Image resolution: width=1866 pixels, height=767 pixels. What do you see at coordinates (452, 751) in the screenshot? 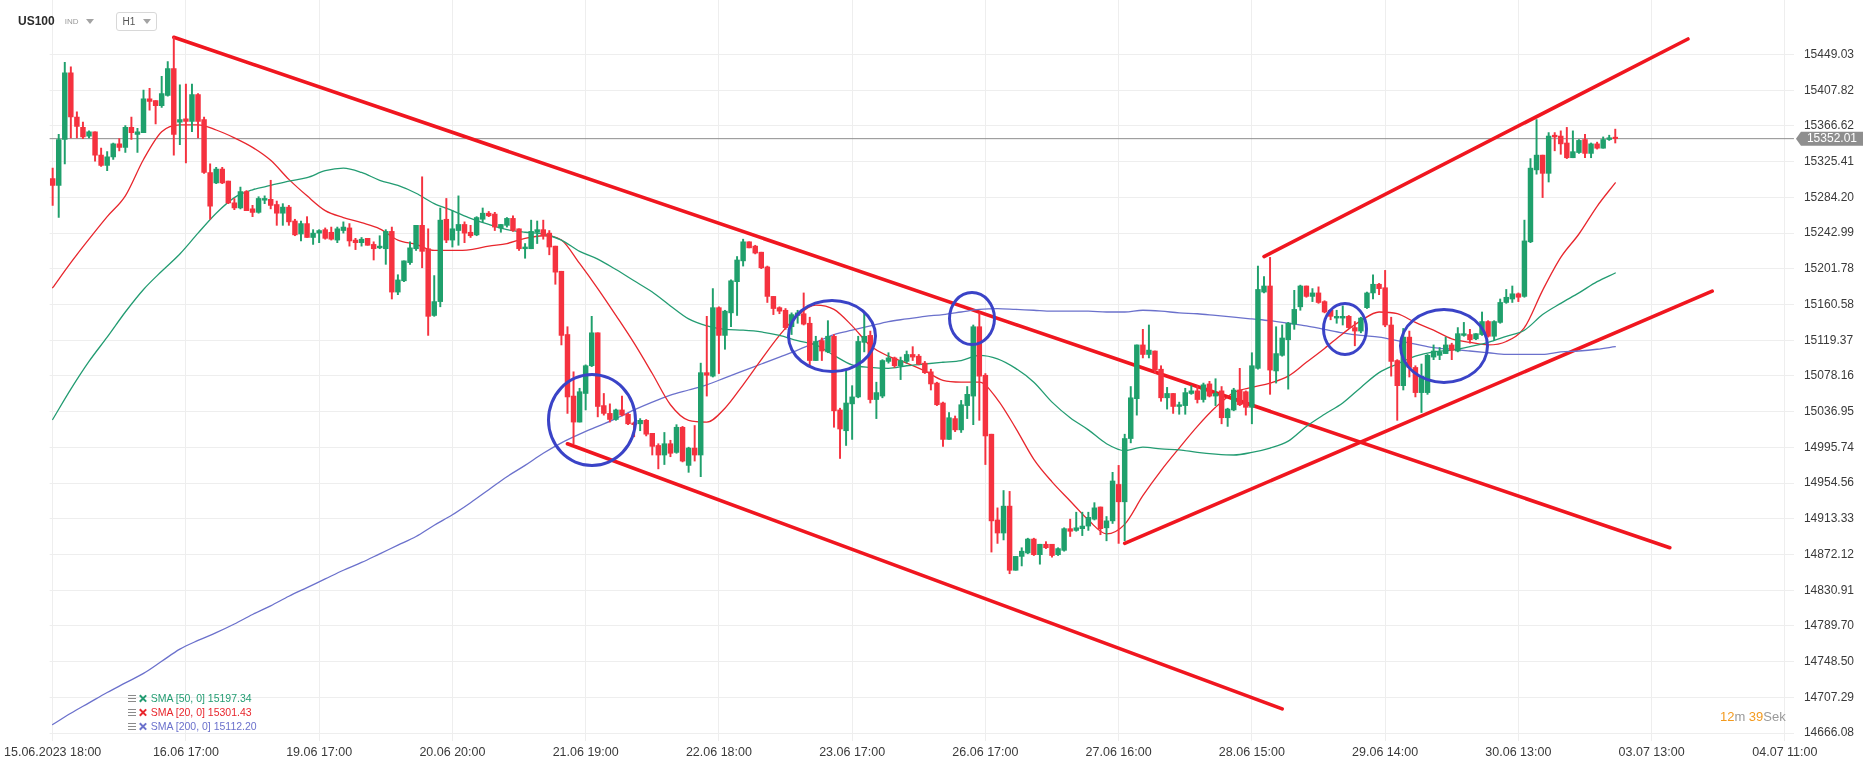
I see `x-tick-label: 20.06 20:00` at bounding box center [452, 751].